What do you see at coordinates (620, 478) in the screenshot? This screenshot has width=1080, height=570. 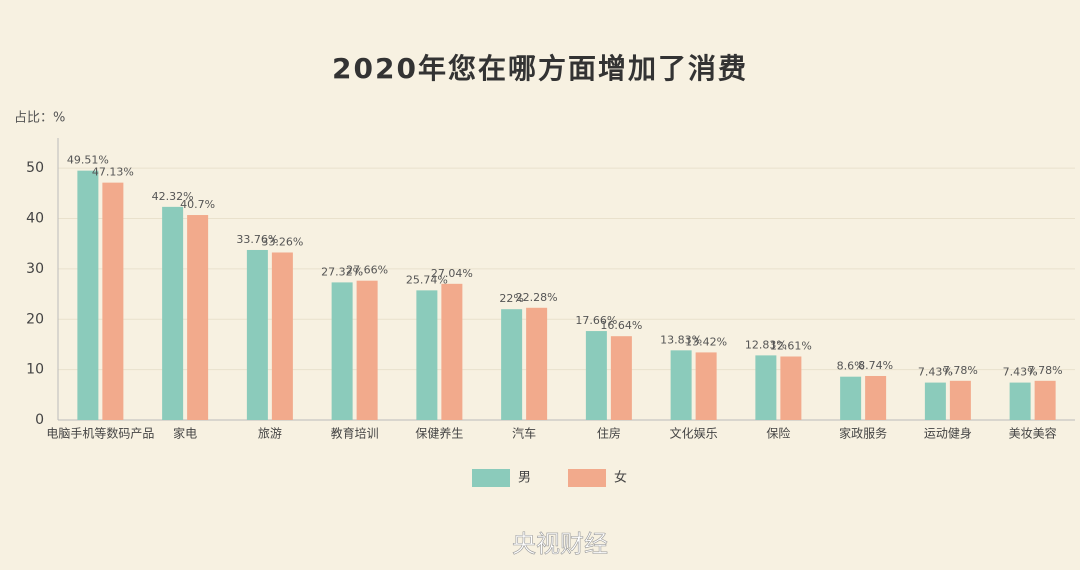 I see `legend-label: 女` at bounding box center [620, 478].